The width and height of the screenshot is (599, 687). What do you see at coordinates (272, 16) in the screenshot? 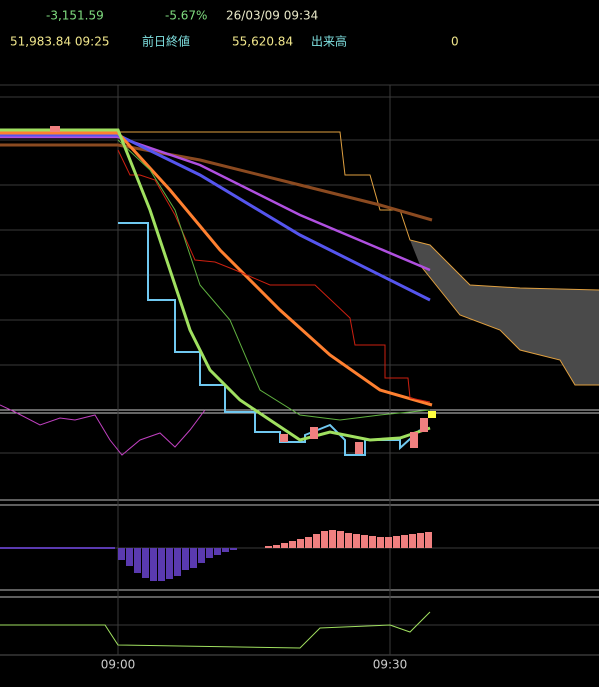
I see `datetime: 26/03/09 09:34` at bounding box center [272, 16].